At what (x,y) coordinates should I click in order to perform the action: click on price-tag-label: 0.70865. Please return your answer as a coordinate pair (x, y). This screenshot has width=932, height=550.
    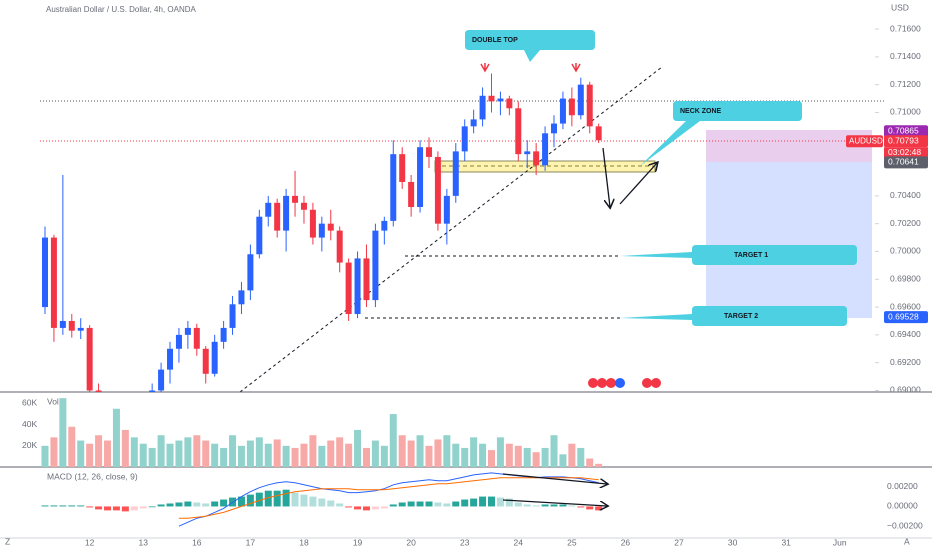
    Looking at the image, I should click on (903, 130).